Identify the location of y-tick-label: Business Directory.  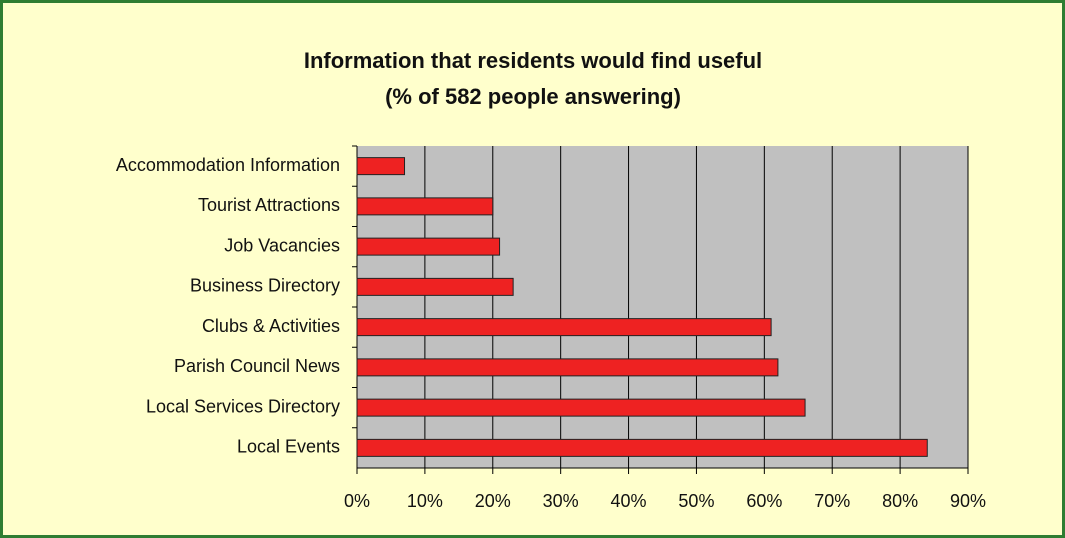
(265, 286).